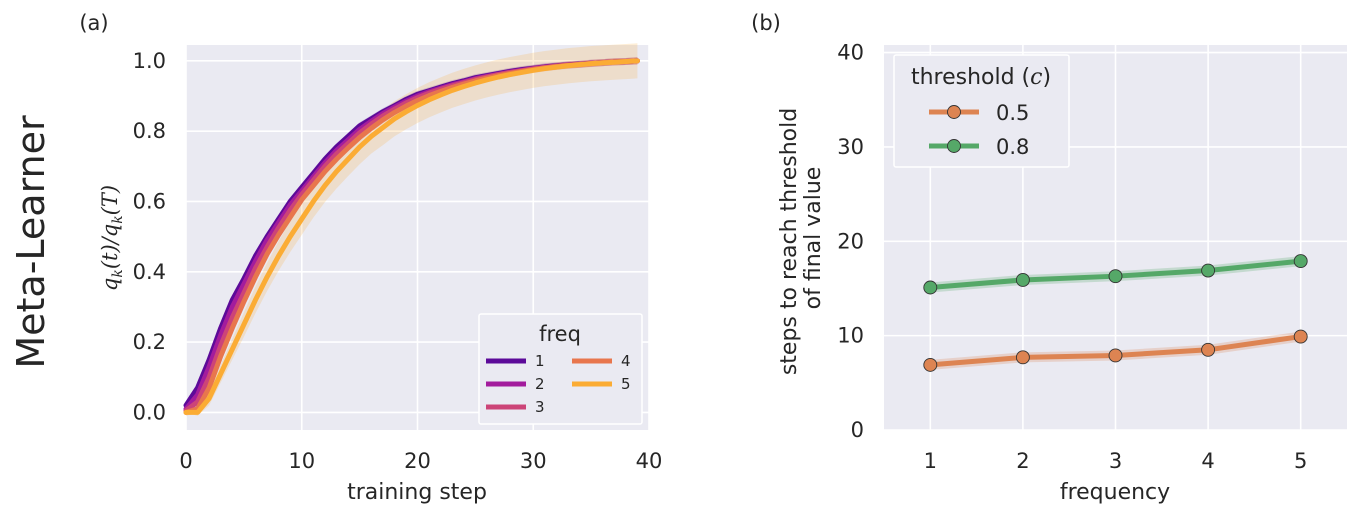 This screenshot has height=513, width=1357. Describe the element at coordinates (954, 146) in the screenshot. I see `panel-b-legend-marker-0.8` at that location.